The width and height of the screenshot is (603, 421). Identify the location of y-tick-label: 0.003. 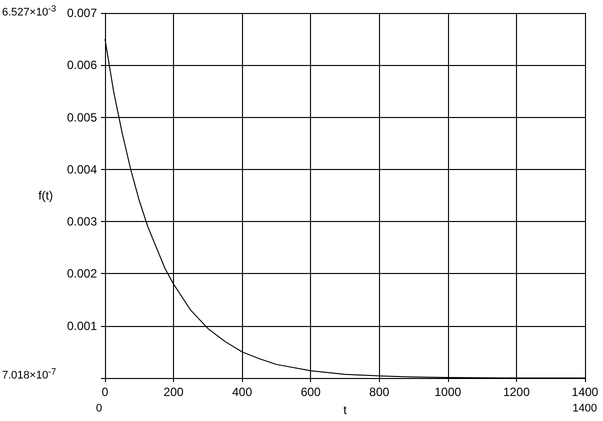
(82, 221).